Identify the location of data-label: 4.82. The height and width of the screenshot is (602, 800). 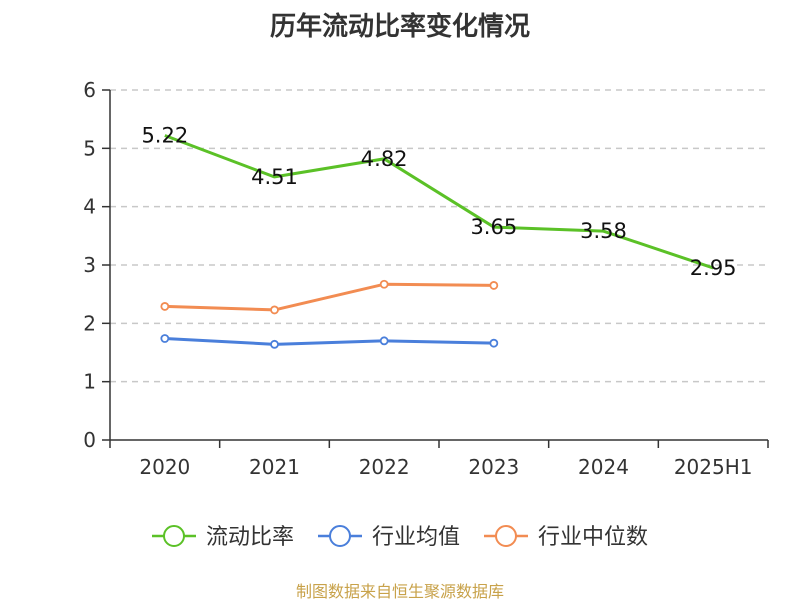
(384, 159).